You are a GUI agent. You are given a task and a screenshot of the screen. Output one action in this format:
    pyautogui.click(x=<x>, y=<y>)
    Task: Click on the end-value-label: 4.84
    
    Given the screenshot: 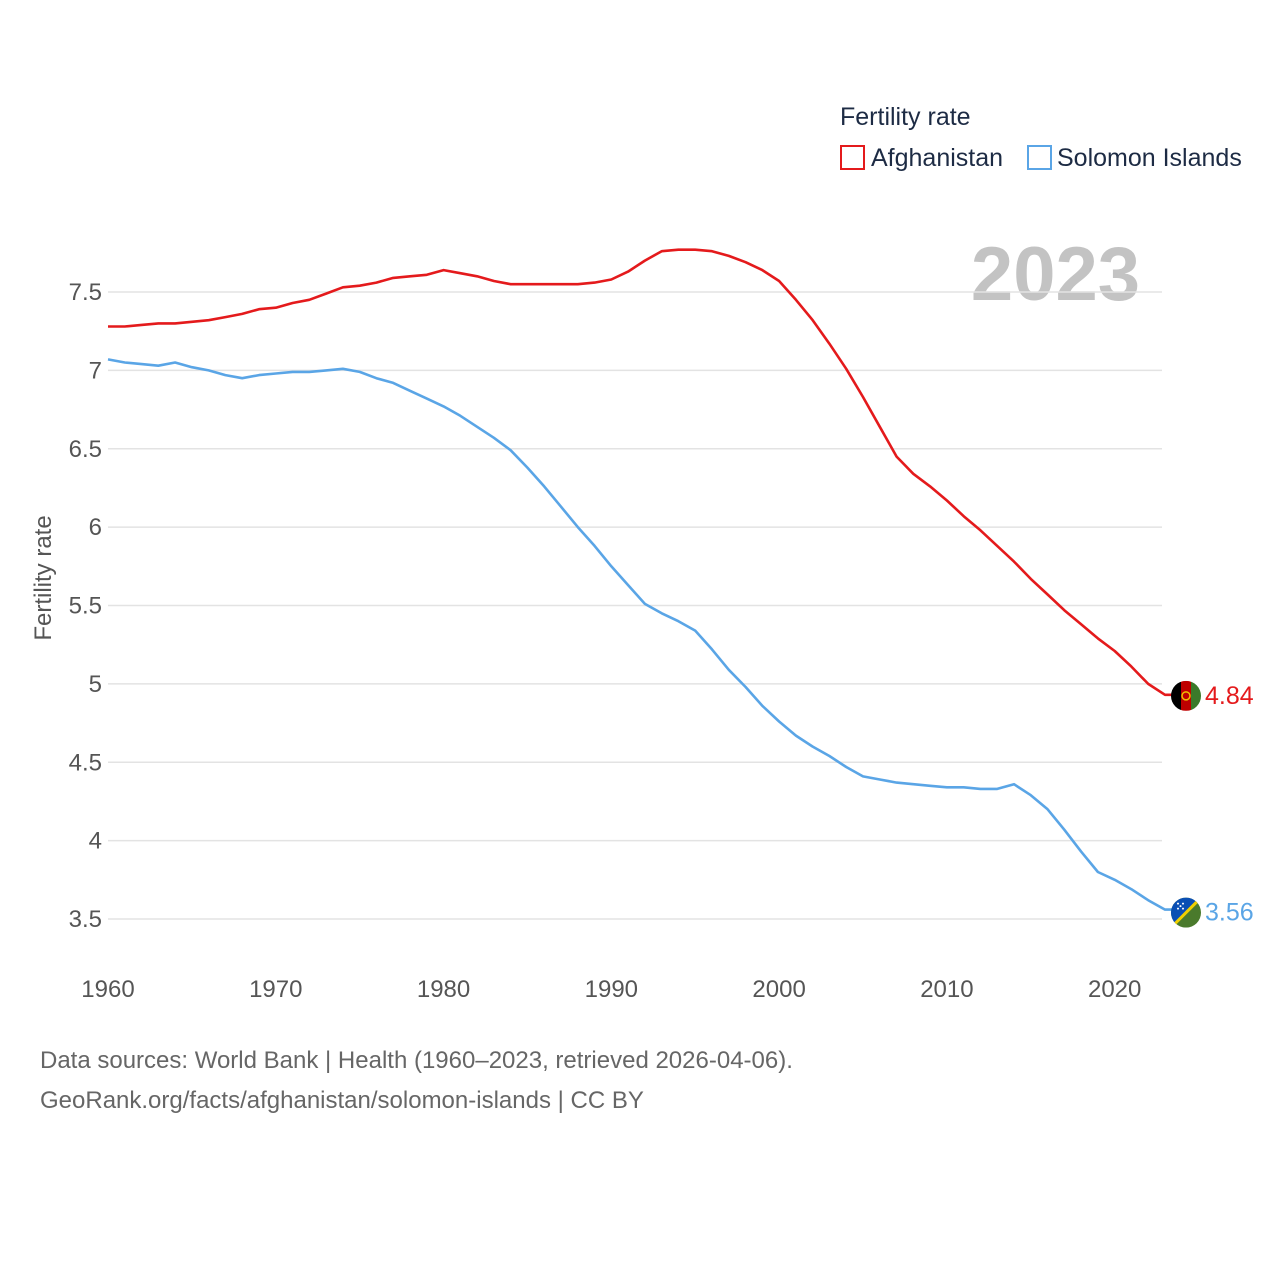 What is the action you would take?
    pyautogui.click(x=1229, y=696)
    